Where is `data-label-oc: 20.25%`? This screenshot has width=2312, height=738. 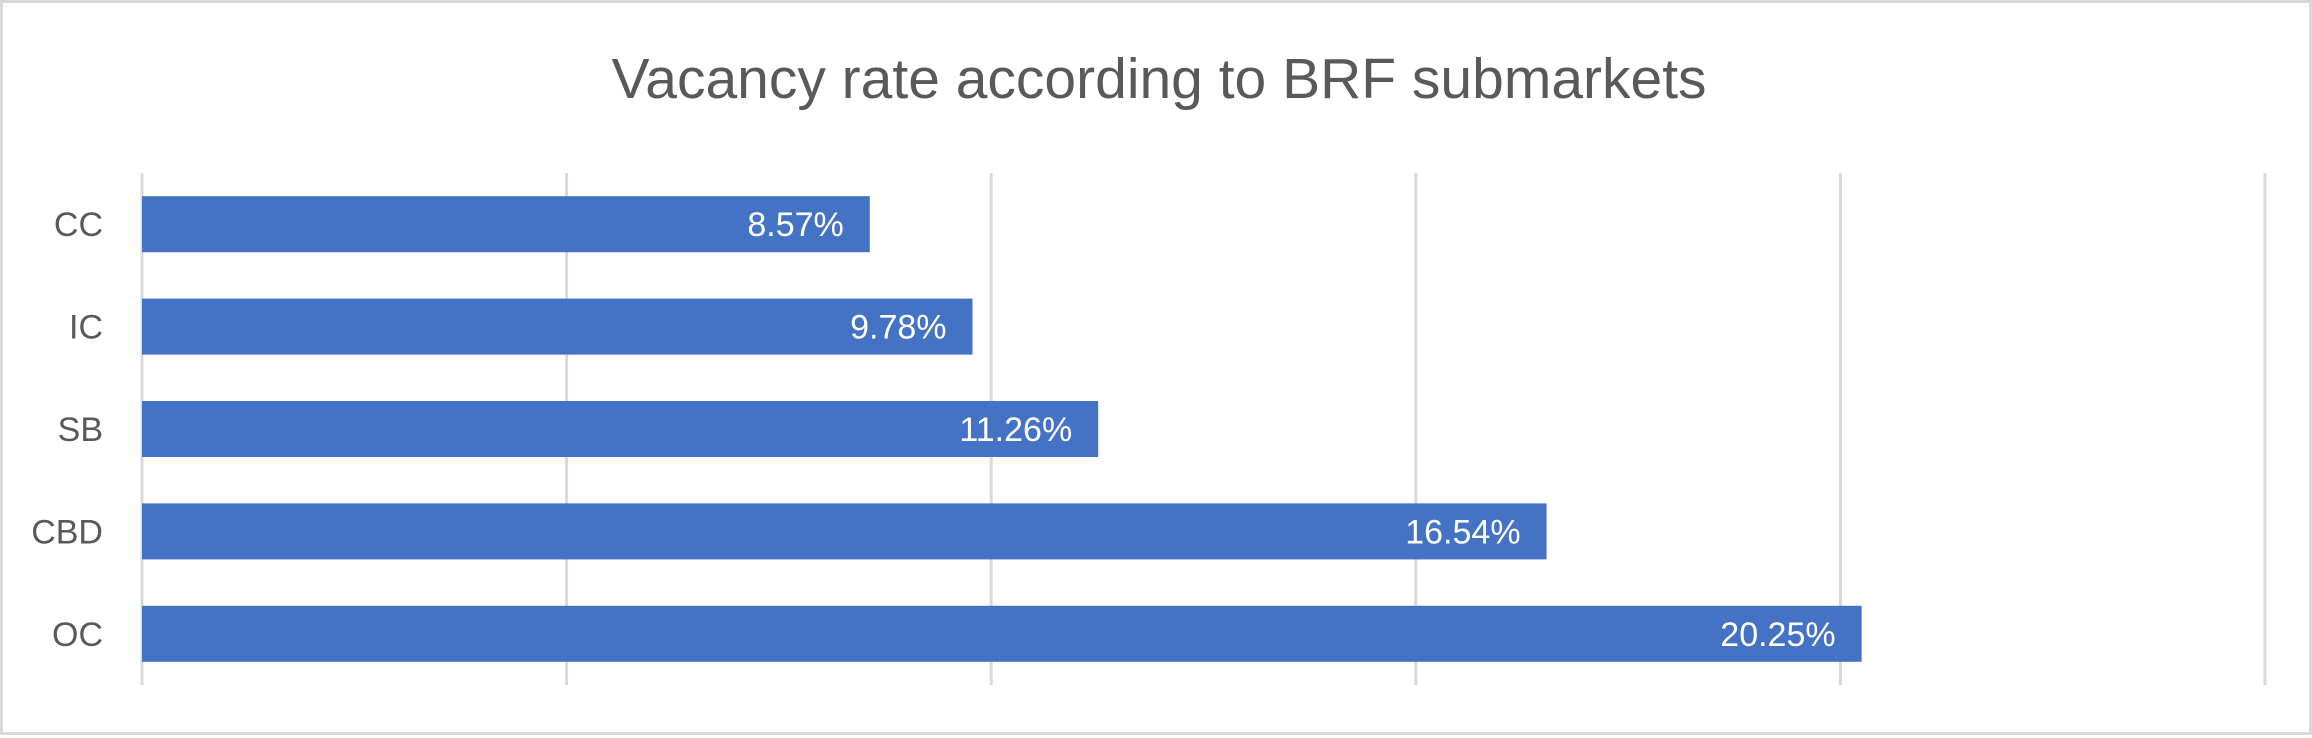
data-label-oc: 20.25% is located at coordinates (1777, 635).